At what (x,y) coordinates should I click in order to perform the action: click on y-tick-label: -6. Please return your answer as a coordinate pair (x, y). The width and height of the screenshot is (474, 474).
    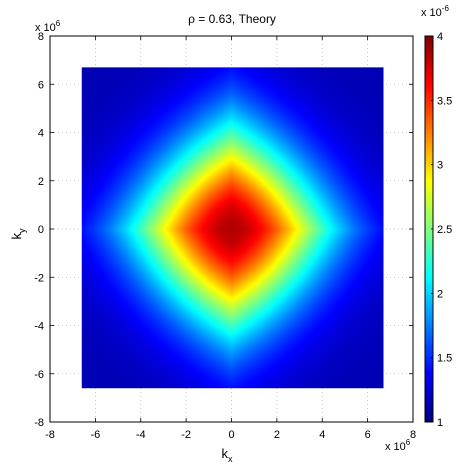
    Looking at the image, I should click on (39, 375).